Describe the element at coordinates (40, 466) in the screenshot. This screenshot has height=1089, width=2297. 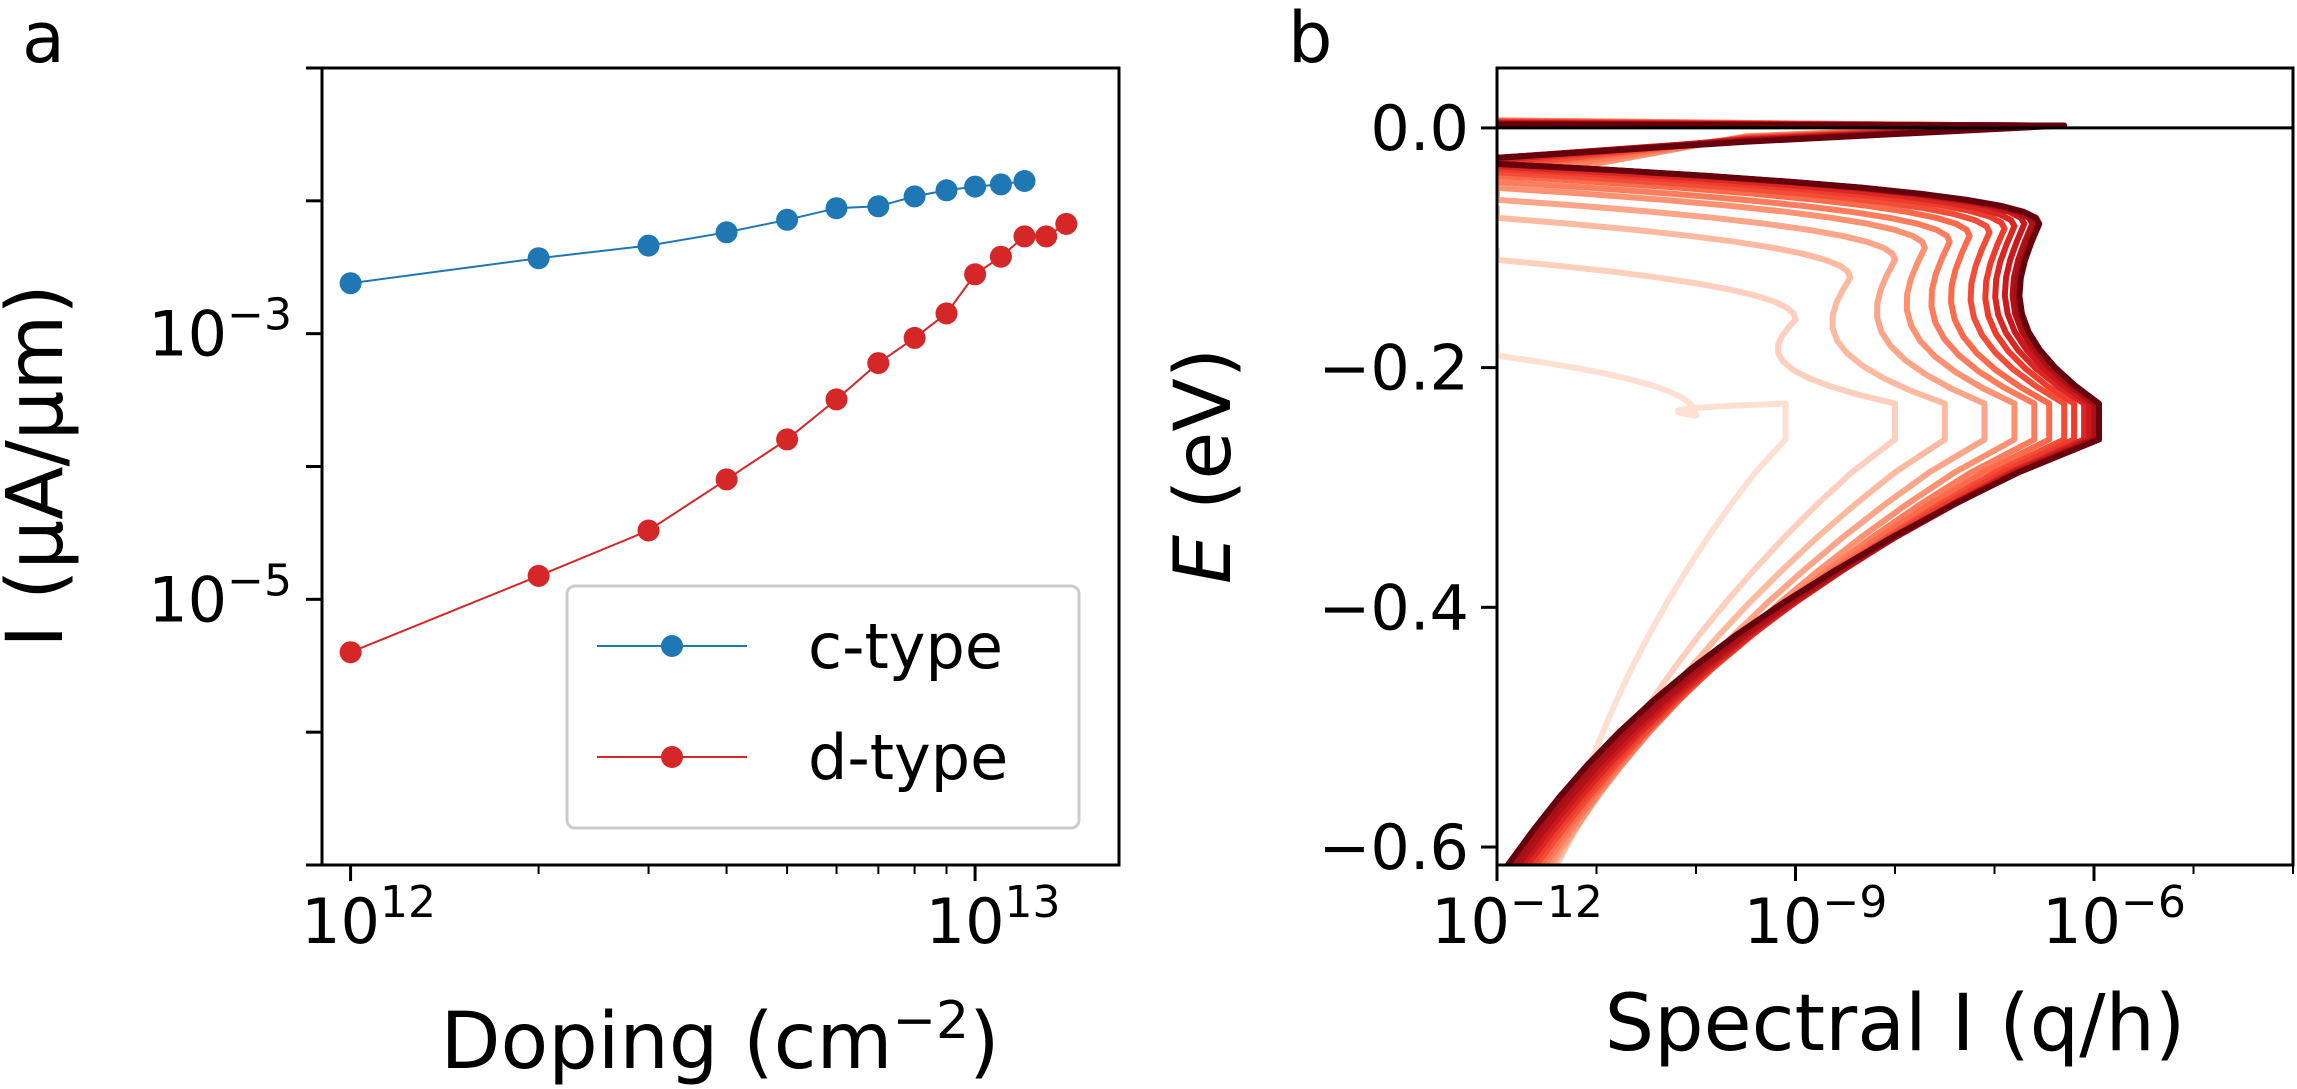
I see `chart-a-y-axis-label: I (μA/μm)` at that location.